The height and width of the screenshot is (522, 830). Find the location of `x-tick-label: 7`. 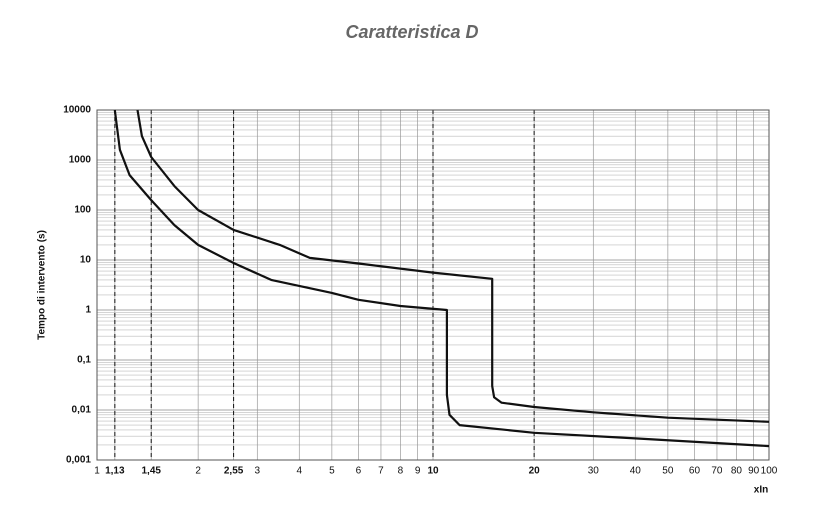

x-tick-label: 7 is located at coordinates (381, 471).